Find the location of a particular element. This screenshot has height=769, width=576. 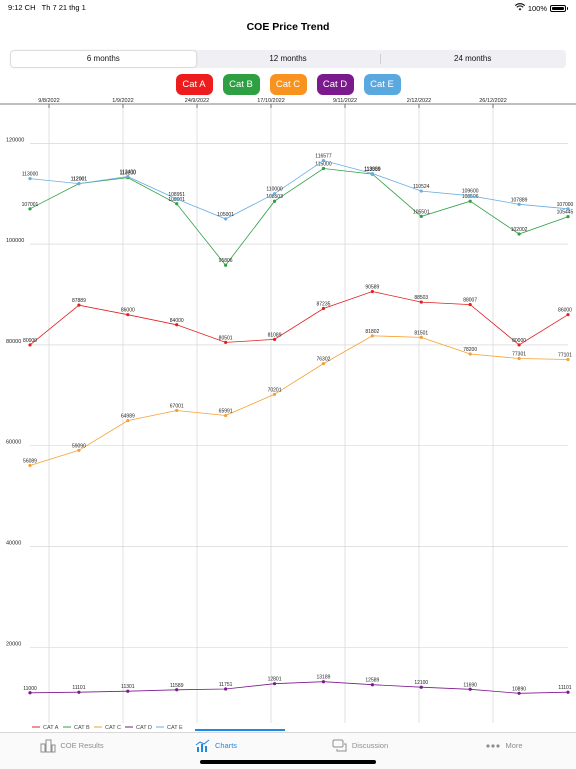

data-label: 88007 is located at coordinates (470, 301).